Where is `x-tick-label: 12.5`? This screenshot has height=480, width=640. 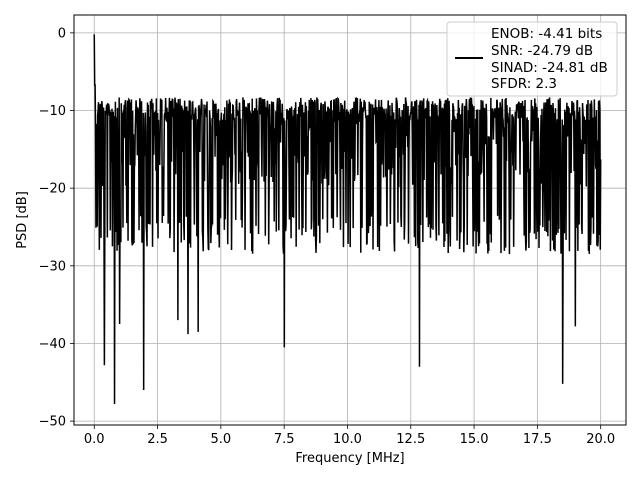 x-tick-label: 12.5 is located at coordinates (410, 439).